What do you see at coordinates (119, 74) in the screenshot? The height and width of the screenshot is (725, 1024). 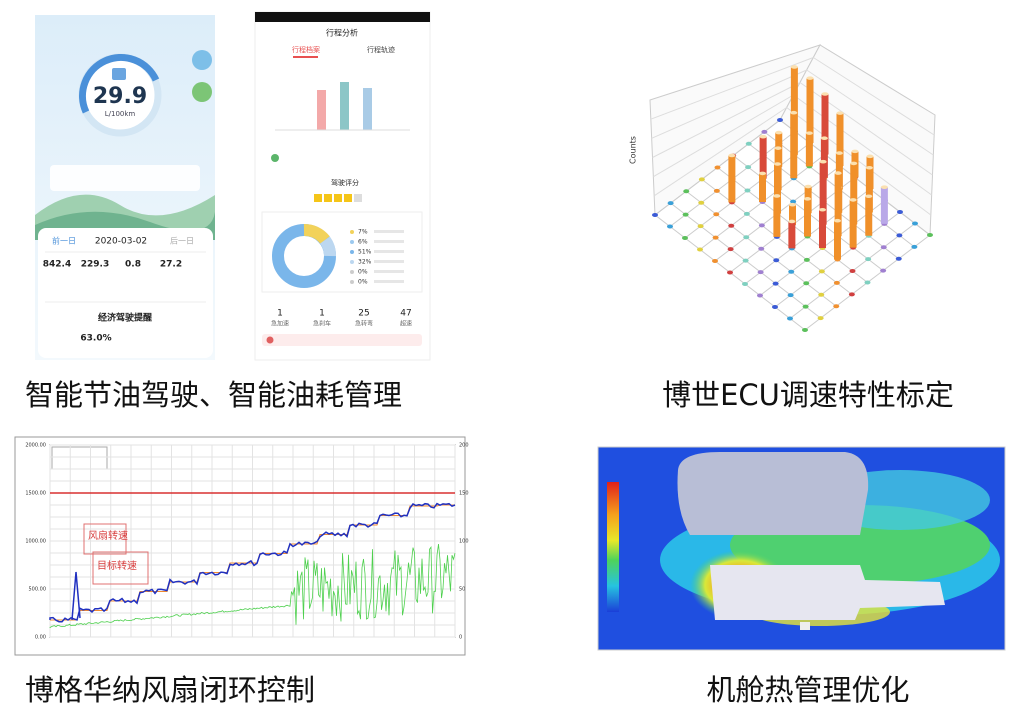 I see `fuel-icon` at bounding box center [119, 74].